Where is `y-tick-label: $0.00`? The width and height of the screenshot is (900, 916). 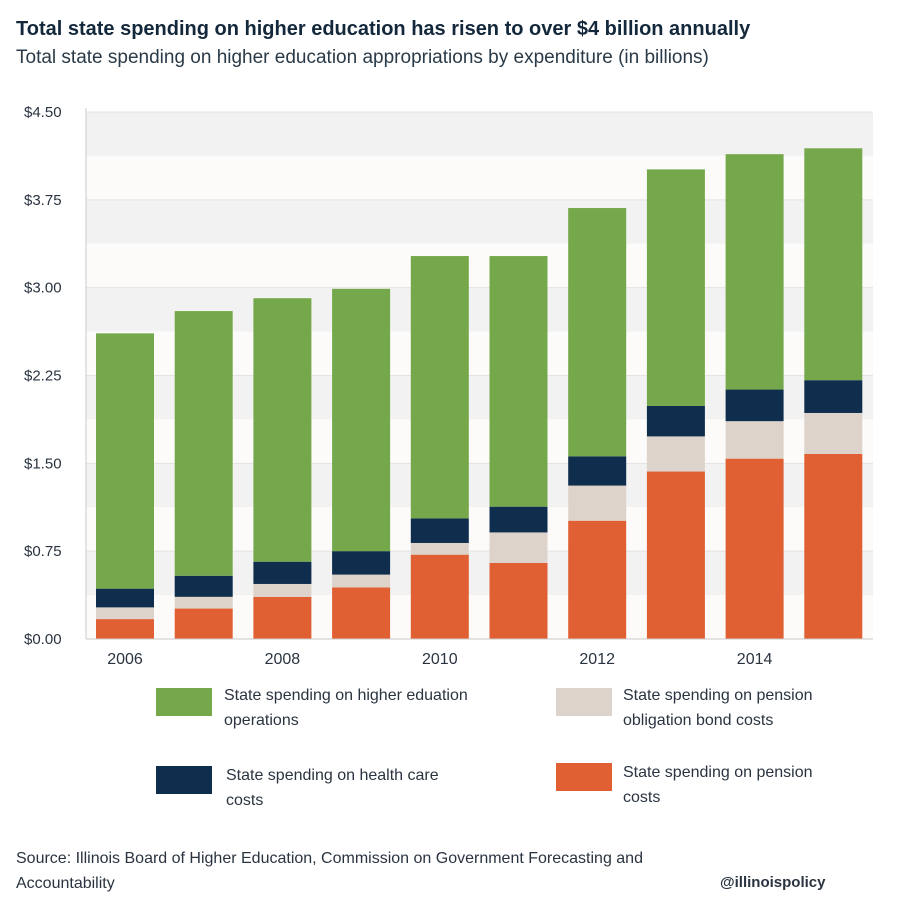
y-tick-label: $0.00 is located at coordinates (43, 639).